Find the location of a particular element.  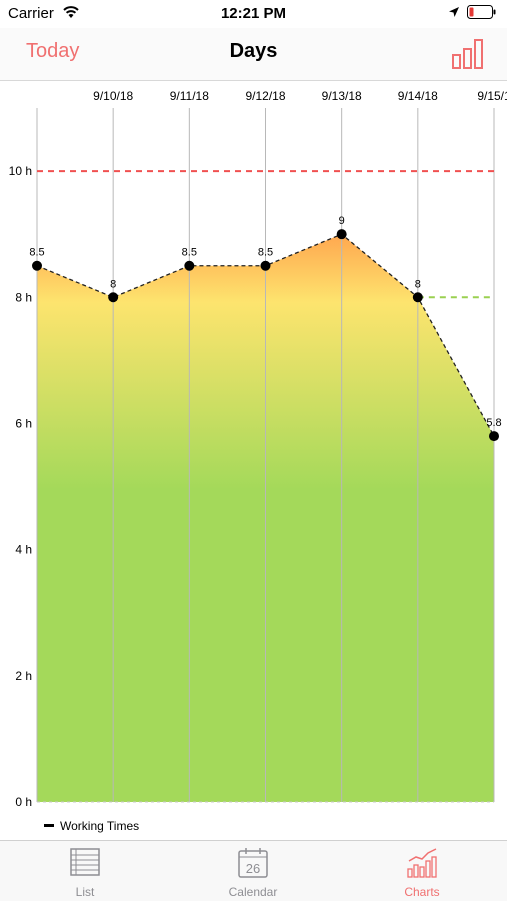

status-time: 12:21 PM is located at coordinates (253, 13).